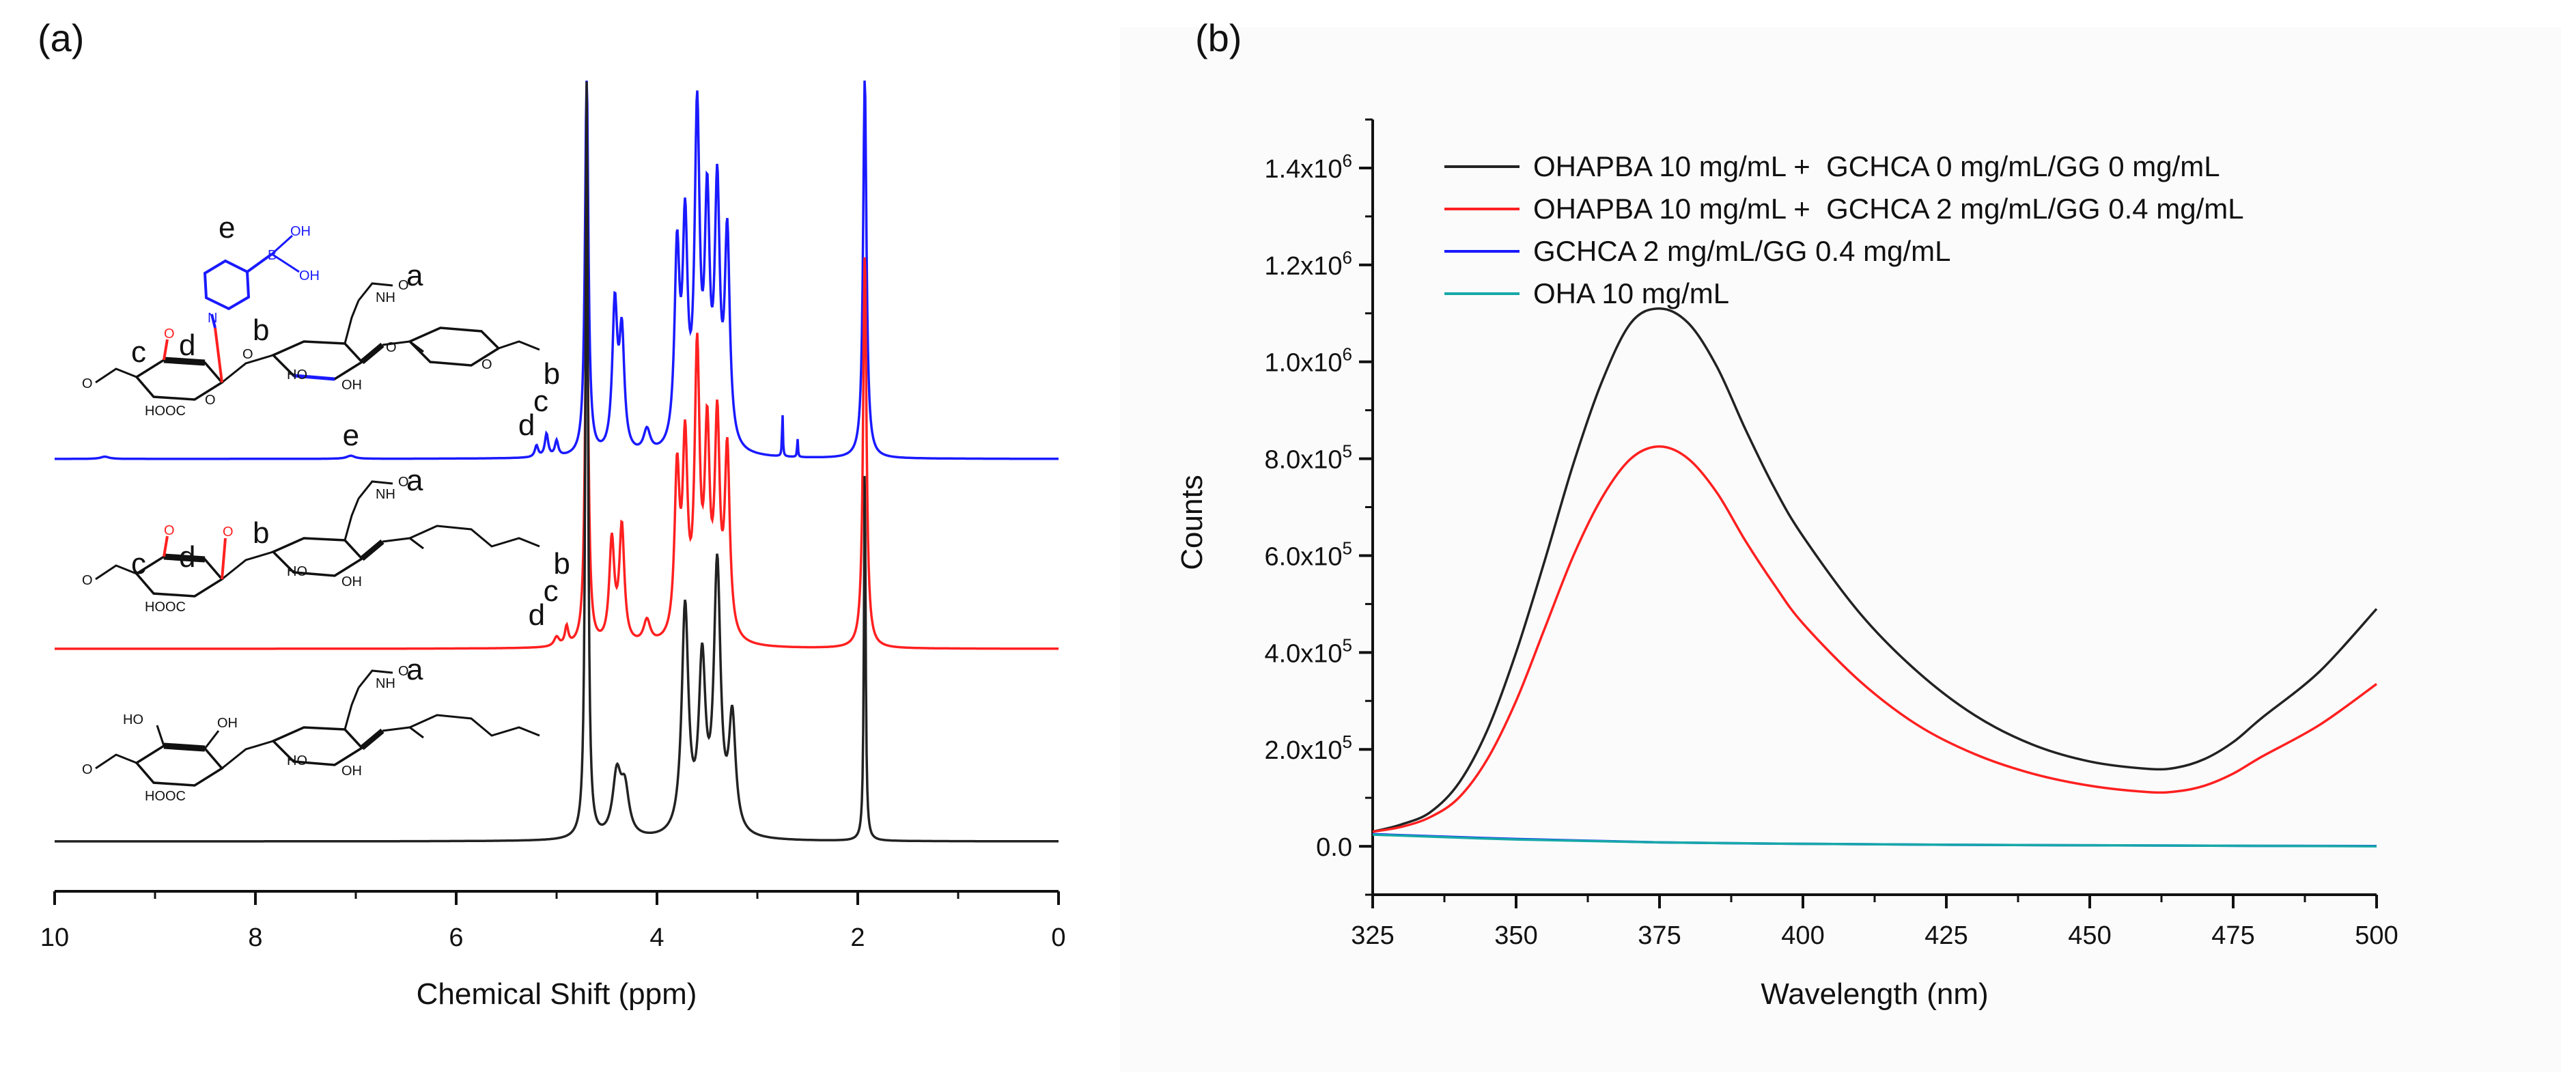 The image size is (2576, 1088). Describe the element at coordinates (1308, 748) in the screenshot. I see `pl-y-tick-label: 2.0x10⁵` at that location.